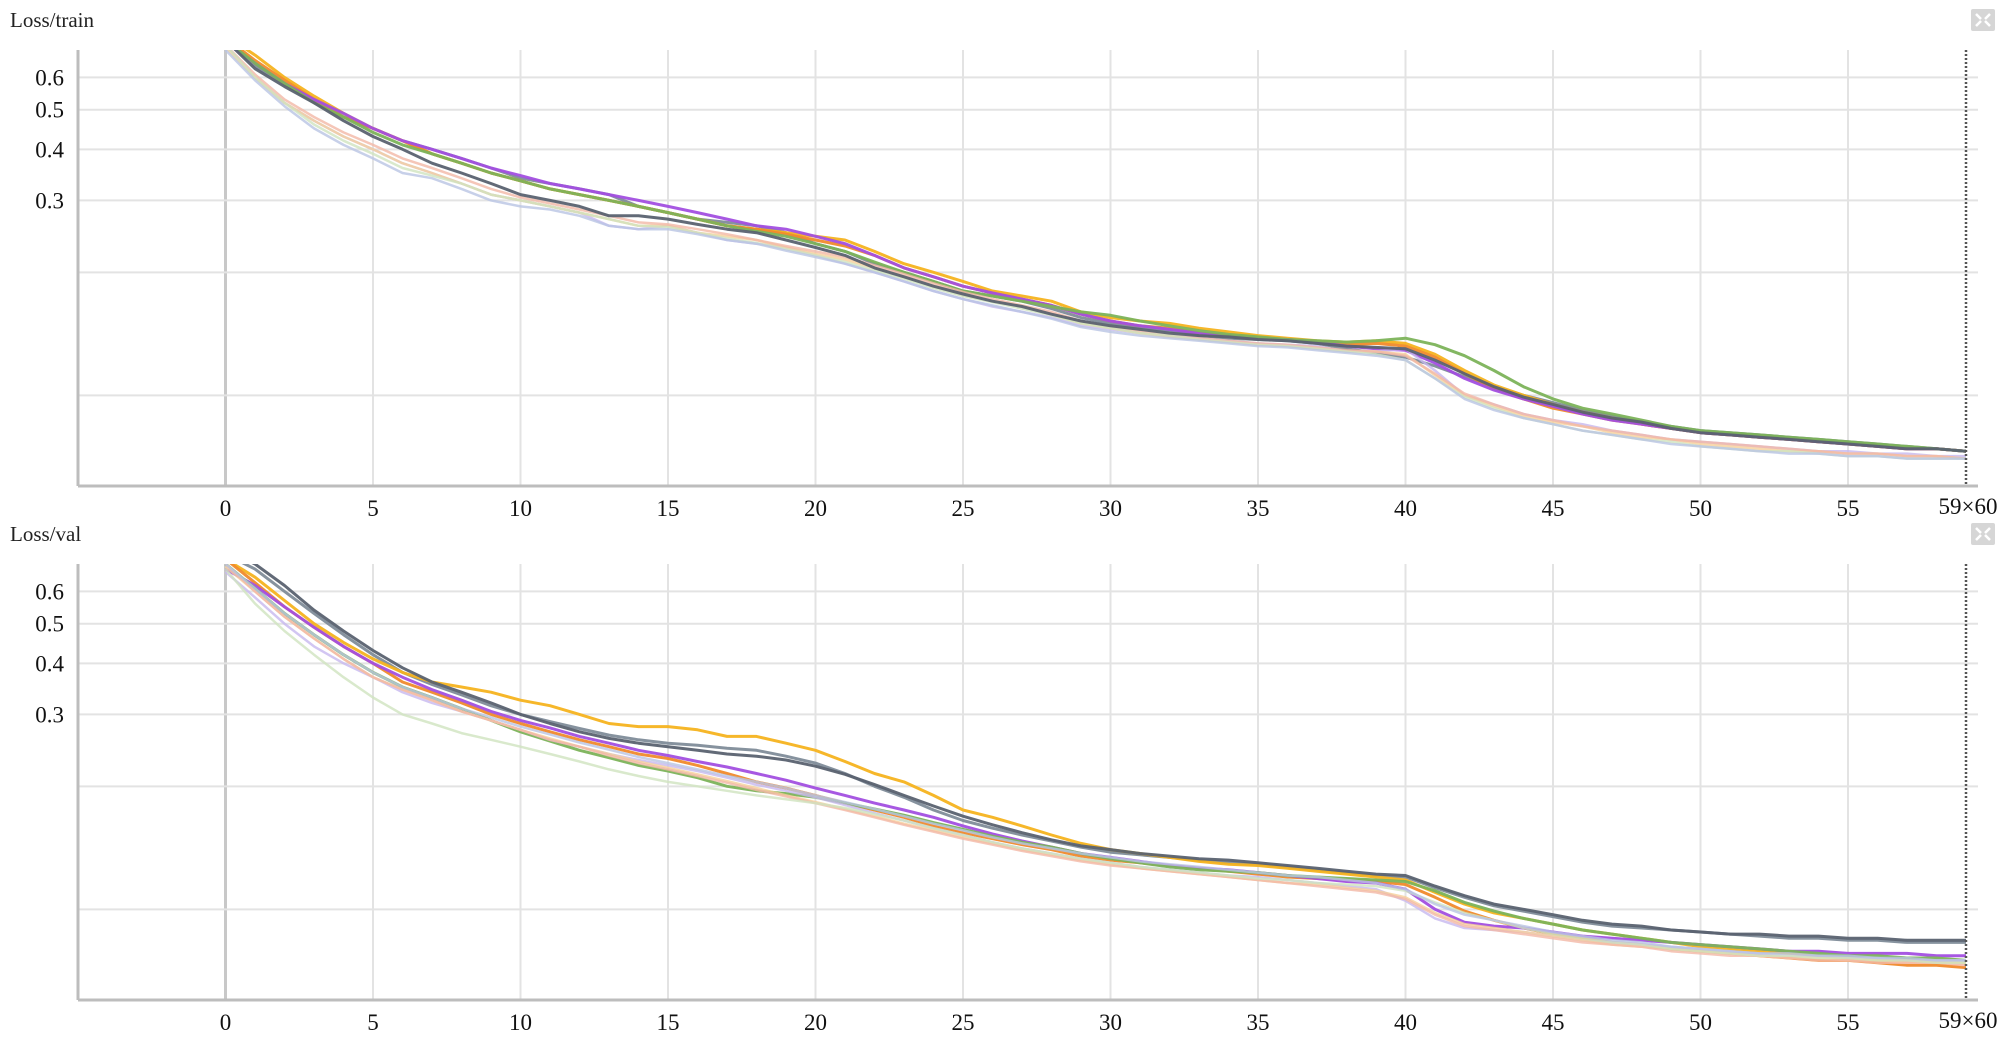 The image size is (2006, 1040). What do you see at coordinates (52, 20) in the screenshot?
I see `chart-title: Loss/train` at bounding box center [52, 20].